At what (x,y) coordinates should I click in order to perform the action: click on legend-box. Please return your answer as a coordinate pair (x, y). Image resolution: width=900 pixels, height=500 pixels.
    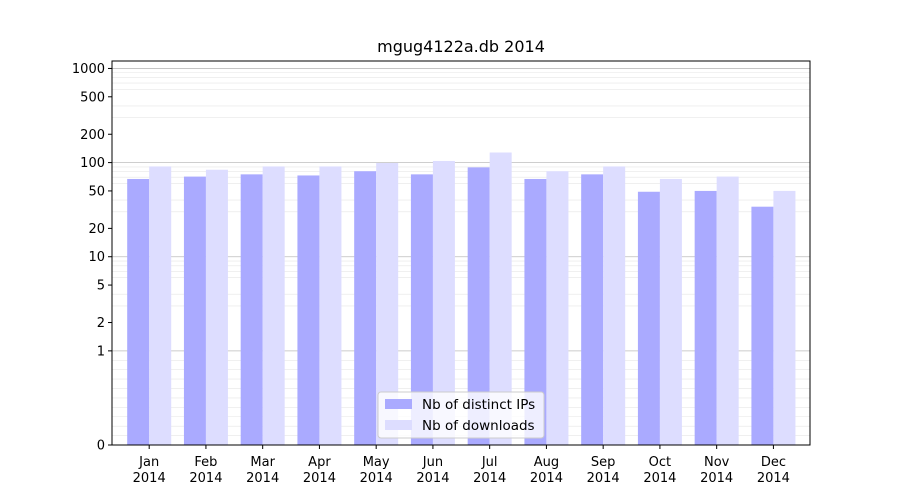
    Looking at the image, I should click on (461, 415).